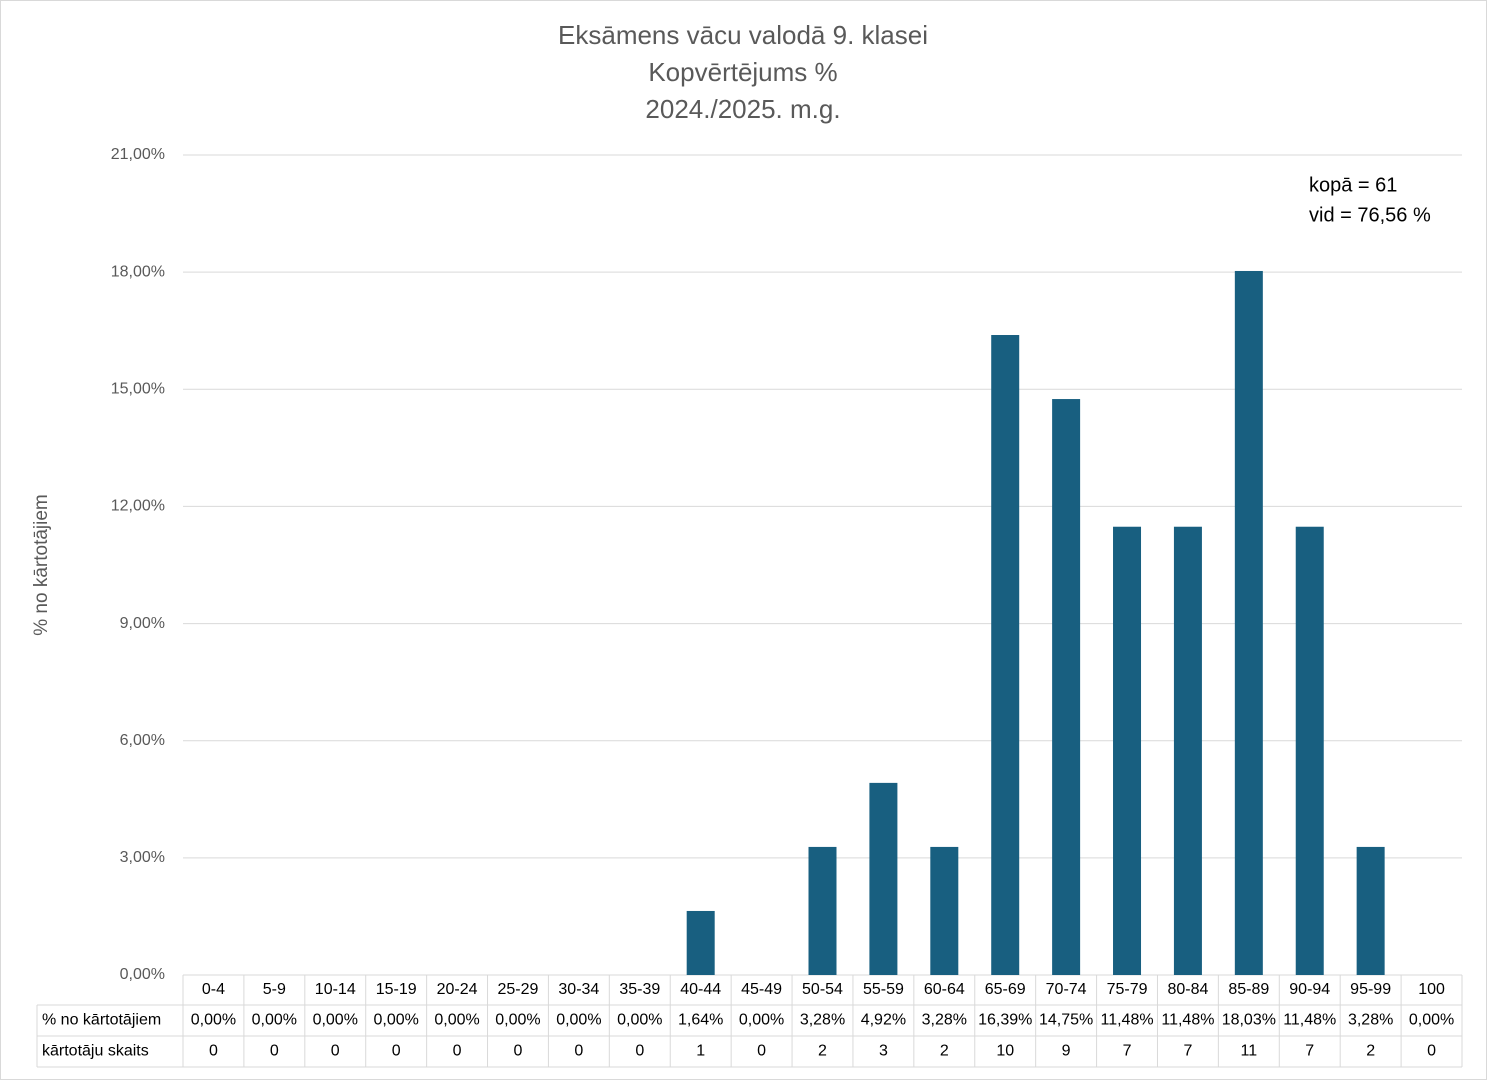 This screenshot has height=1080, width=1487. What do you see at coordinates (1249, 1020) in the screenshot?
I see `table-value: 18,03%` at bounding box center [1249, 1020].